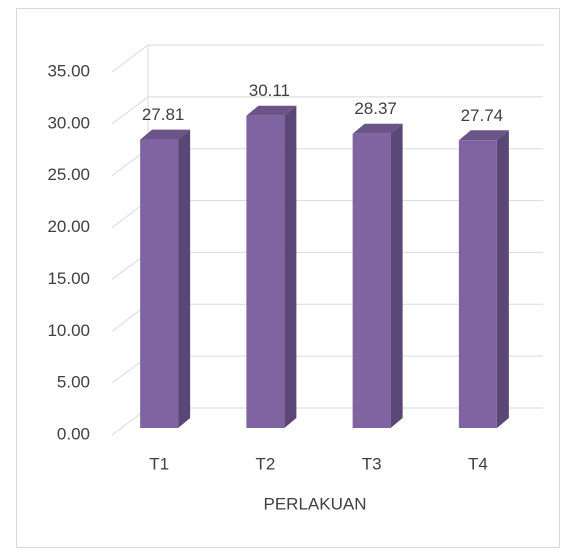  What do you see at coordinates (68, 122) in the screenshot?
I see `y-tick-label: 30.00` at bounding box center [68, 122].